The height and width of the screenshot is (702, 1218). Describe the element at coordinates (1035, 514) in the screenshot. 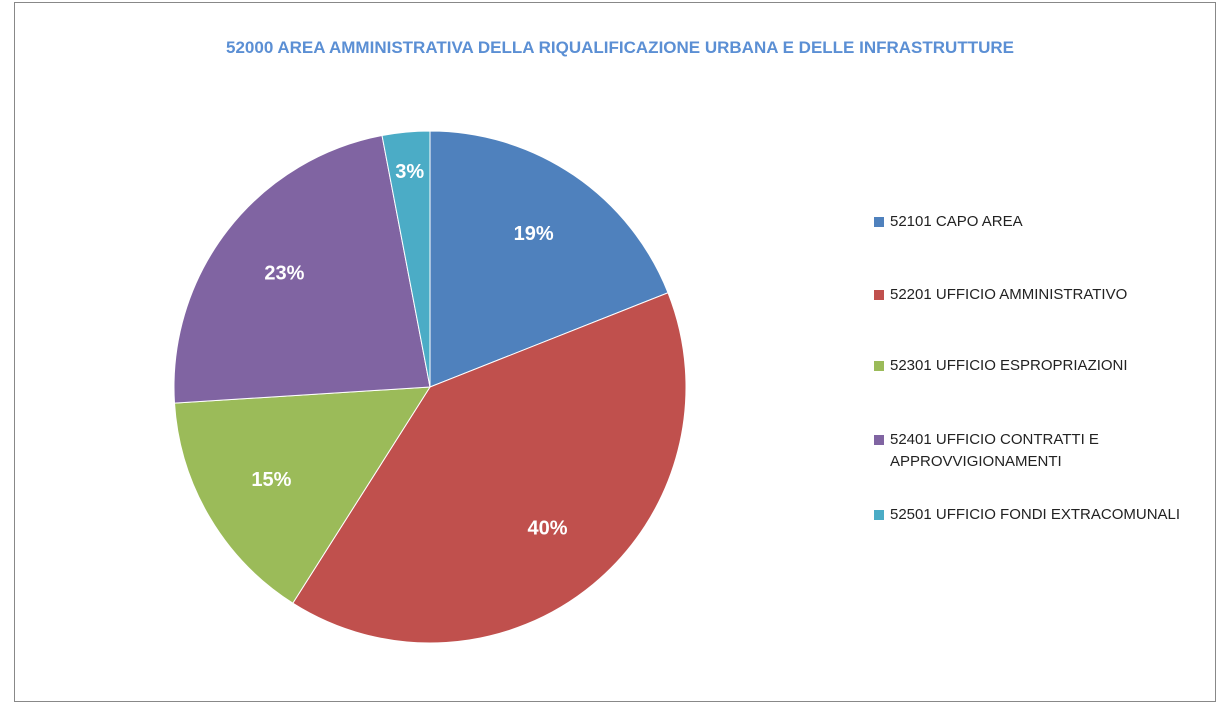

I see `legend-label: 52501 UFFICIO FONDI EXTRACOMUNALI` at that location.